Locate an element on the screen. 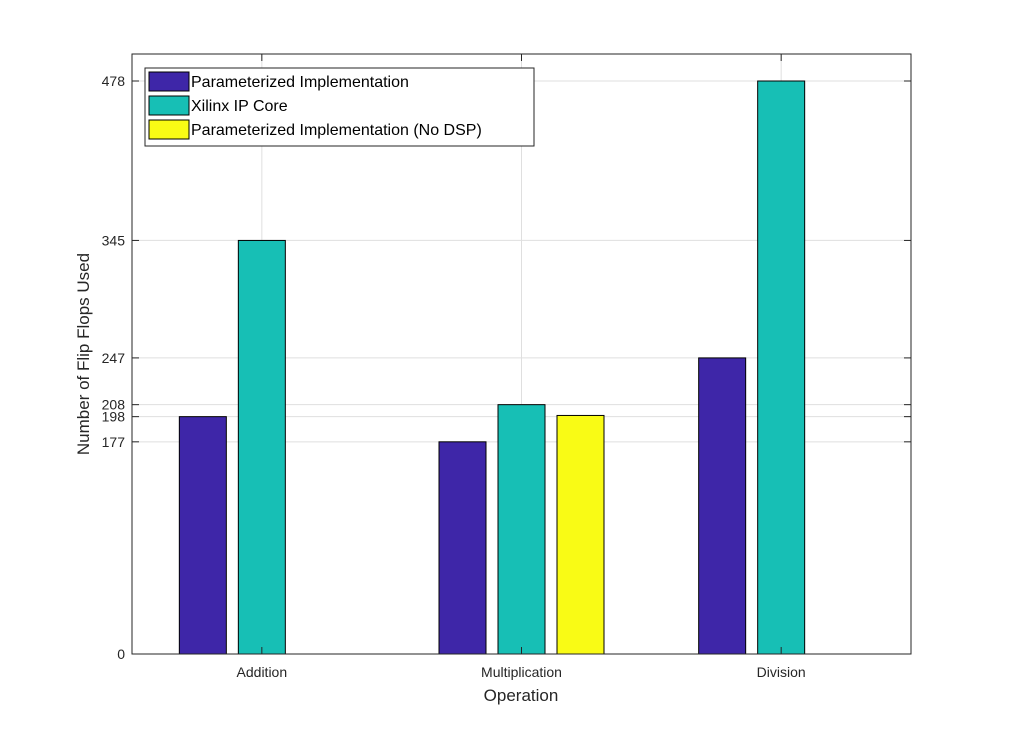 The width and height of the screenshot is (1009, 735). y-tick-label: 247 is located at coordinates (114, 358).